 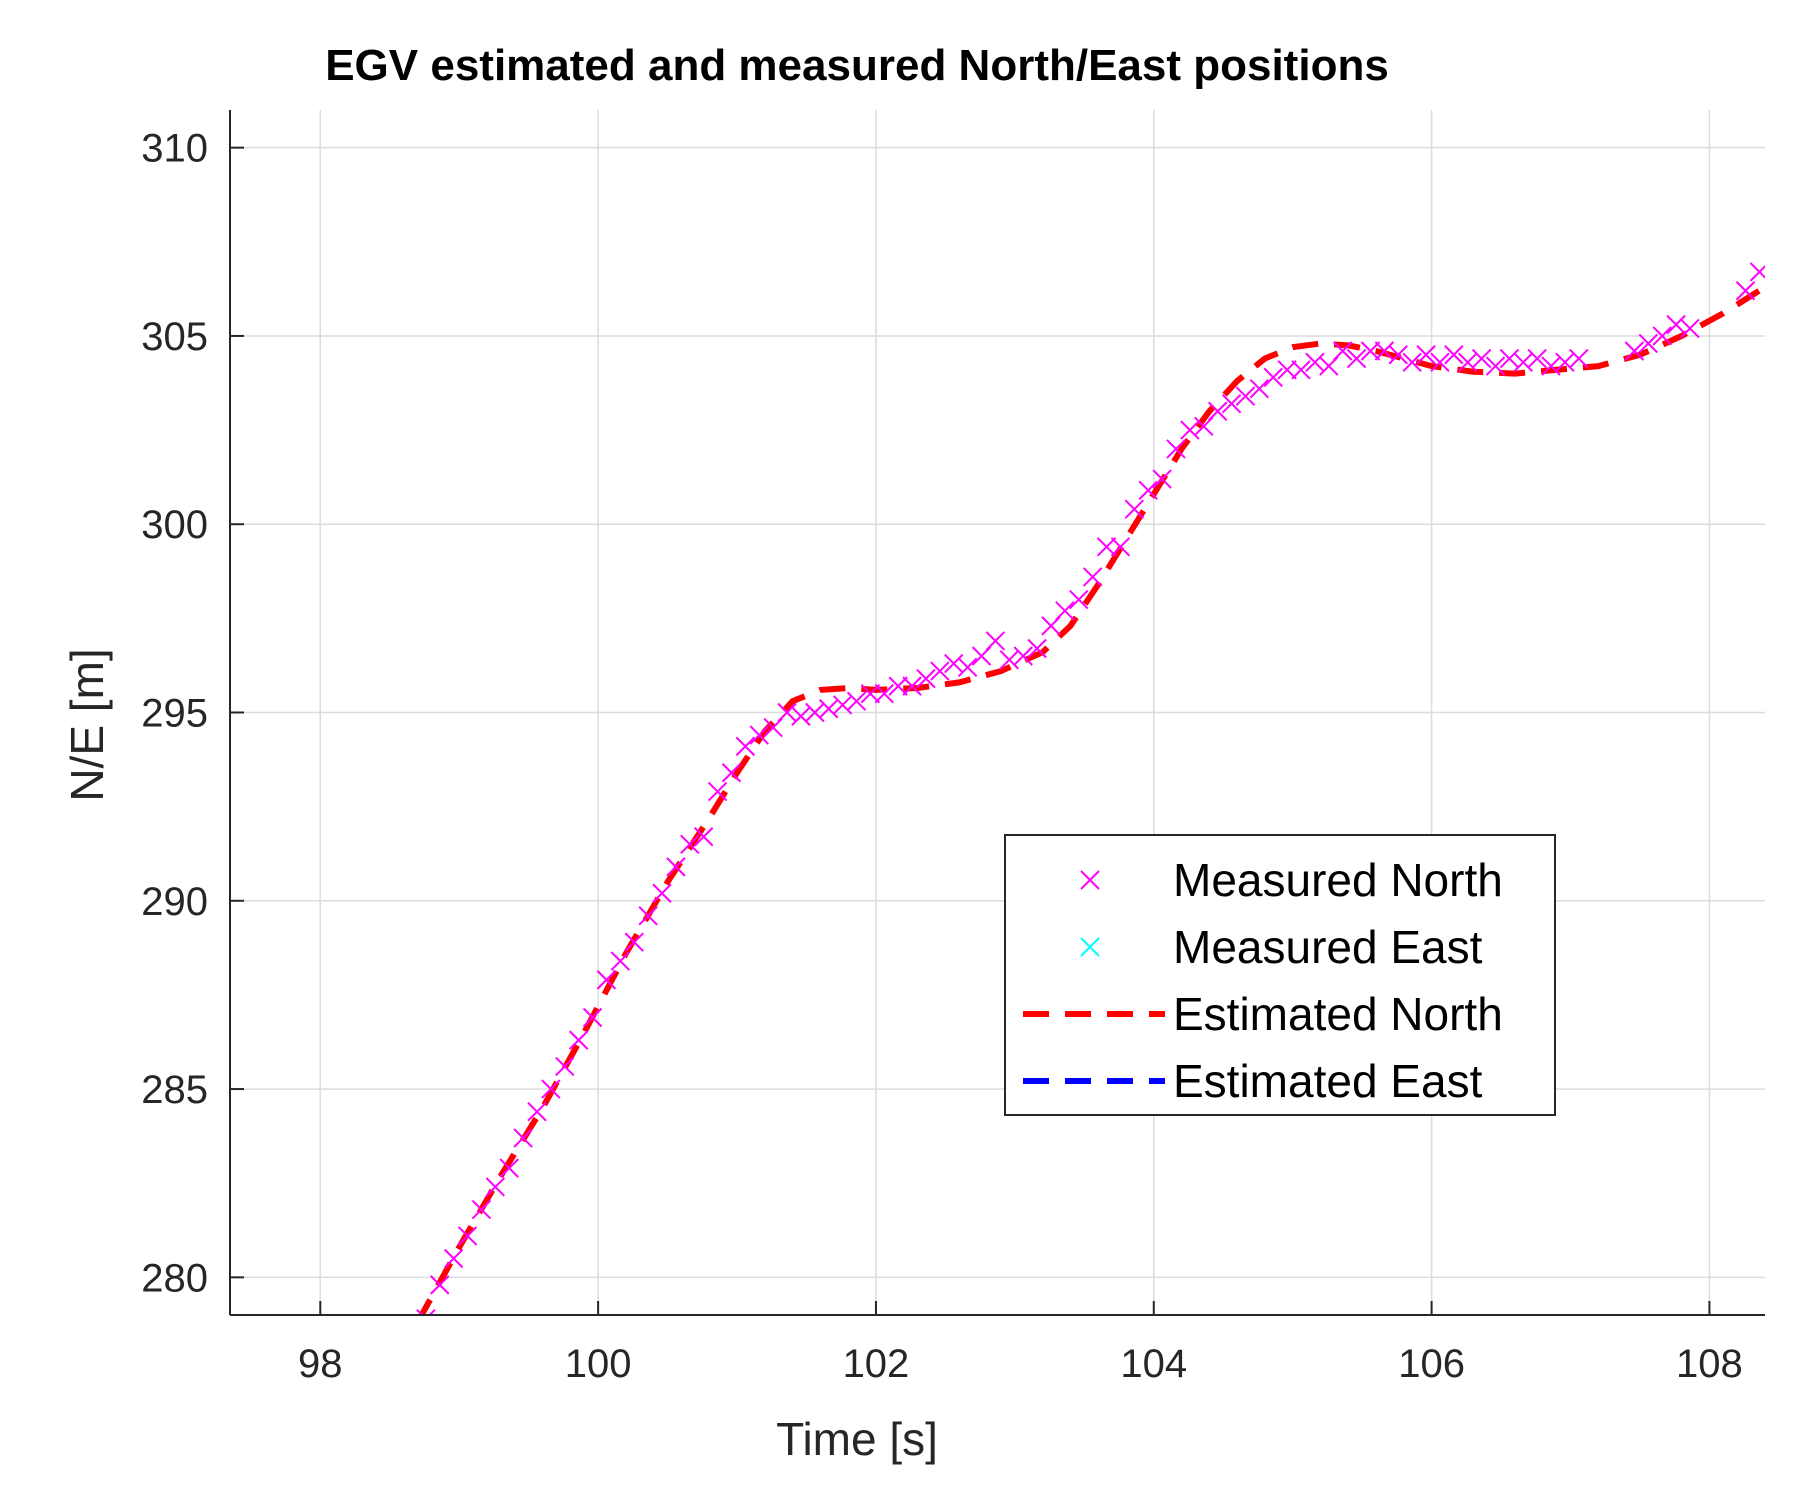 What do you see at coordinates (1328, 947) in the screenshot?
I see `legend-label: Measured East` at bounding box center [1328, 947].